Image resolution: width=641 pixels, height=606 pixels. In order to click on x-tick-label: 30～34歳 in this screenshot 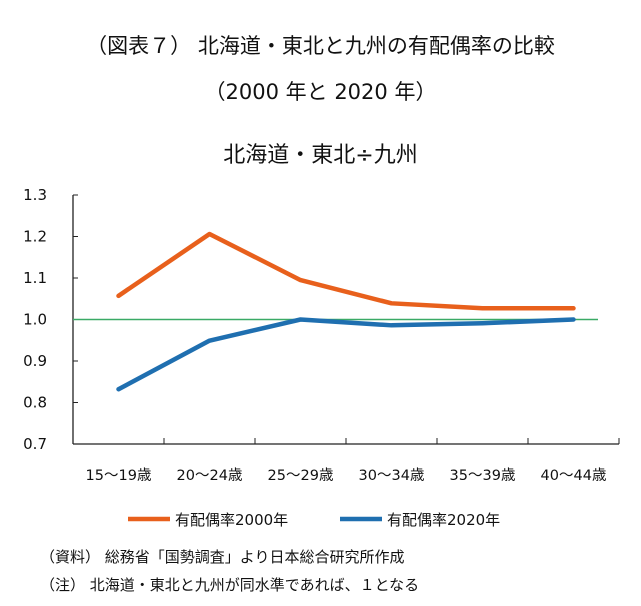, I will do `click(392, 475)`.